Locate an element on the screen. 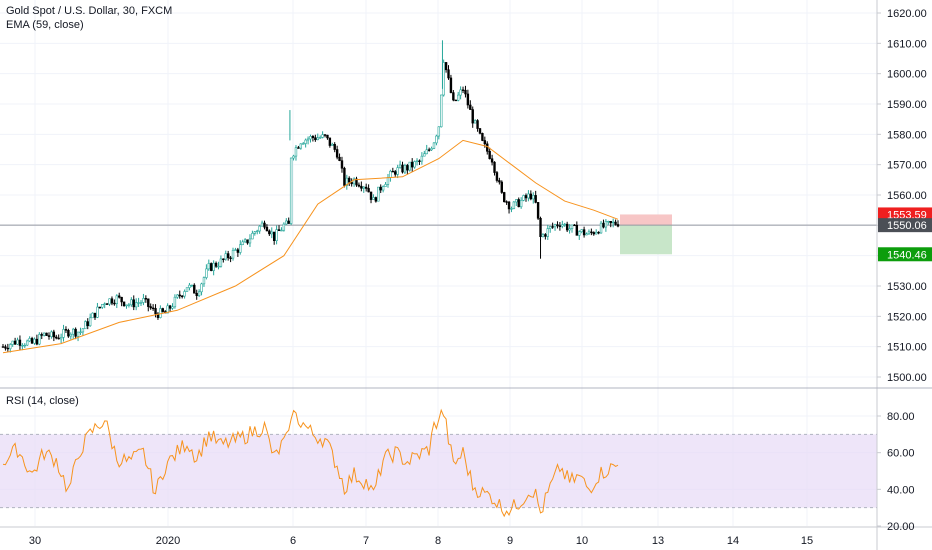 This screenshot has width=932, height=550. rsi-band is located at coordinates (438, 471).